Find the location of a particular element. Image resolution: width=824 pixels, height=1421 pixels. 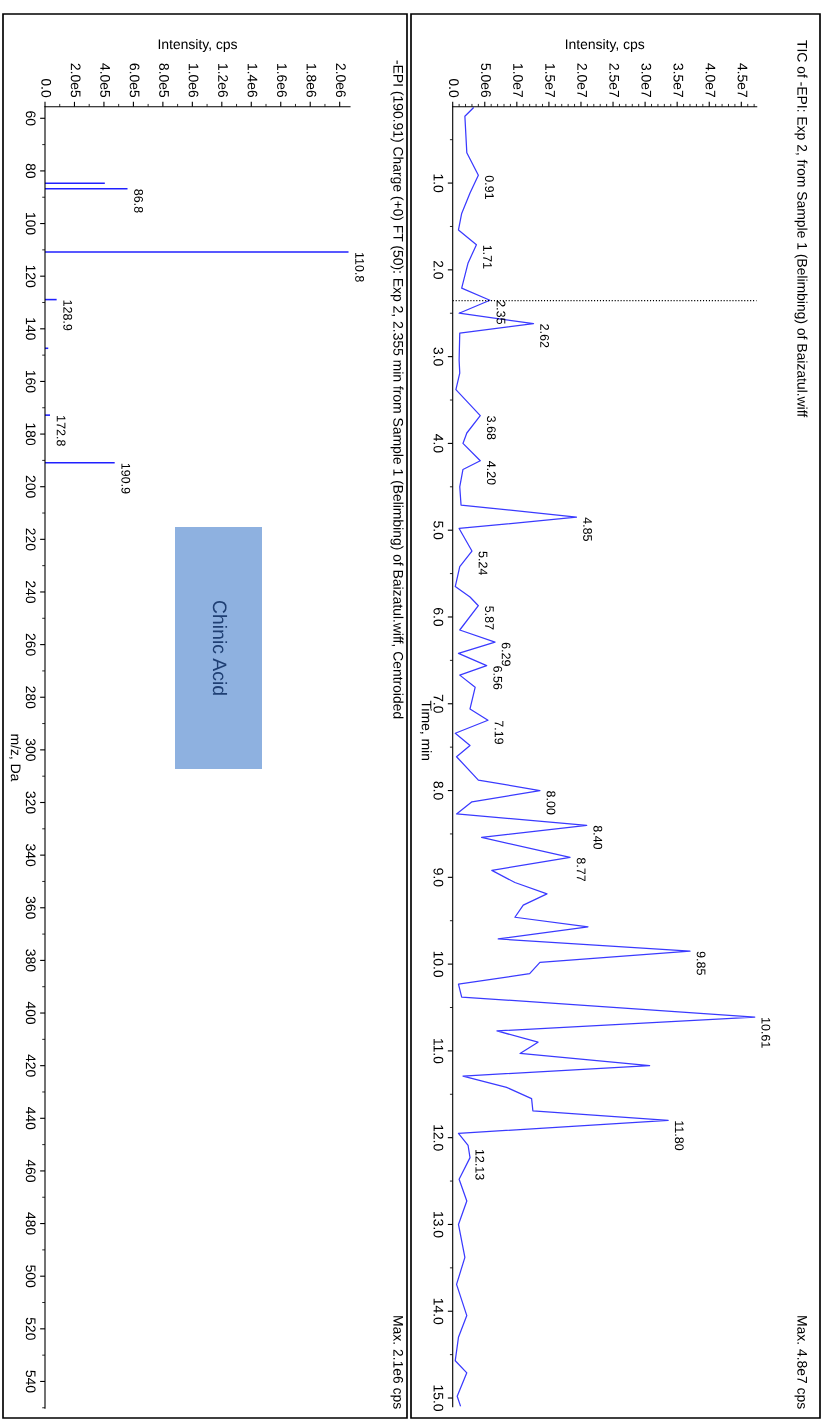

text: TIC of -EPI: Exp 2, from Sample 1 (Belimbing) of Baizatul.wiff is located at coordinates (801, 229).